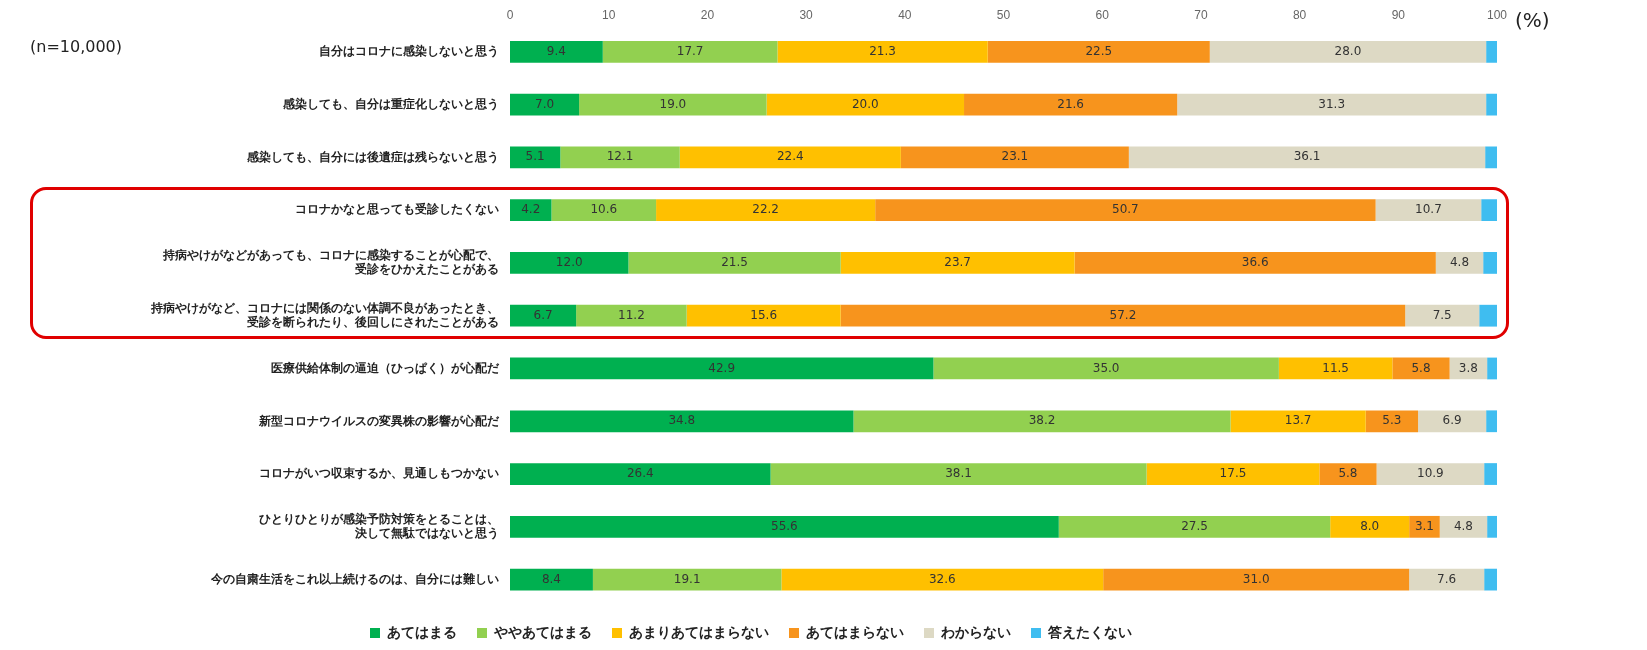 This screenshot has width=1647, height=650. I want to click on data-label: 19.0, so click(673, 103).